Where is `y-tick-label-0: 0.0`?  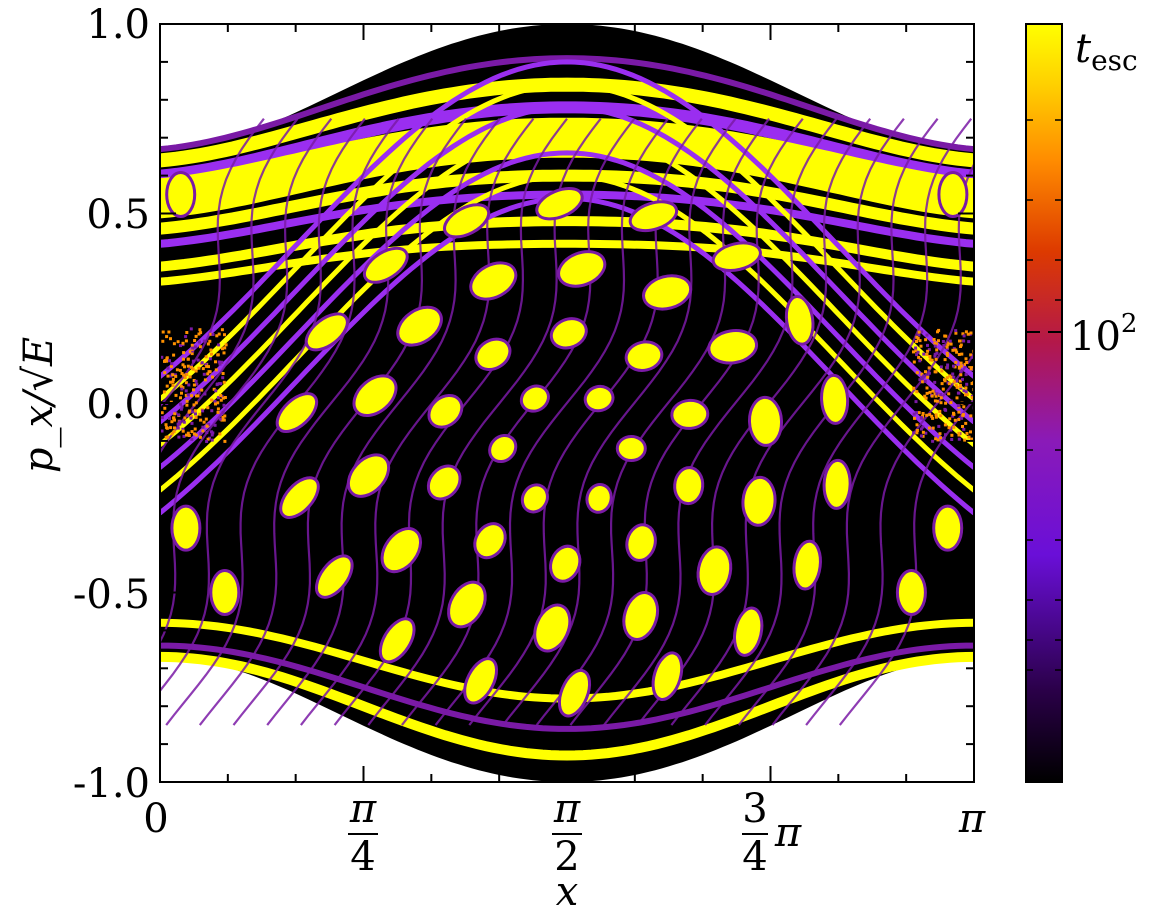 y-tick-label-0: 0.0 is located at coordinates (118, 405).